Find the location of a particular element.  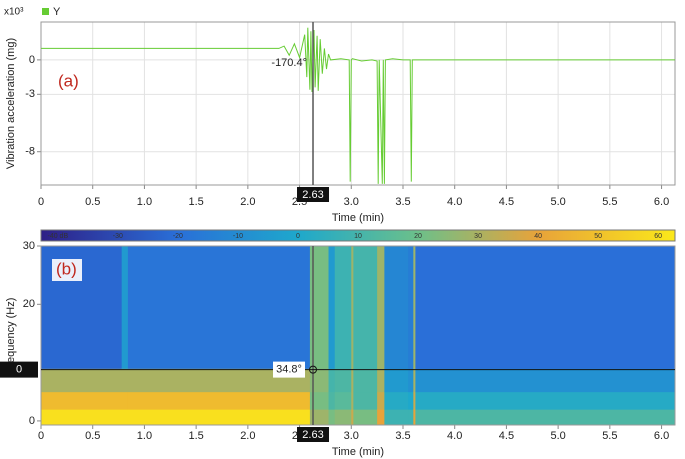

x-tick-label: 5.5 is located at coordinates (609, 202).